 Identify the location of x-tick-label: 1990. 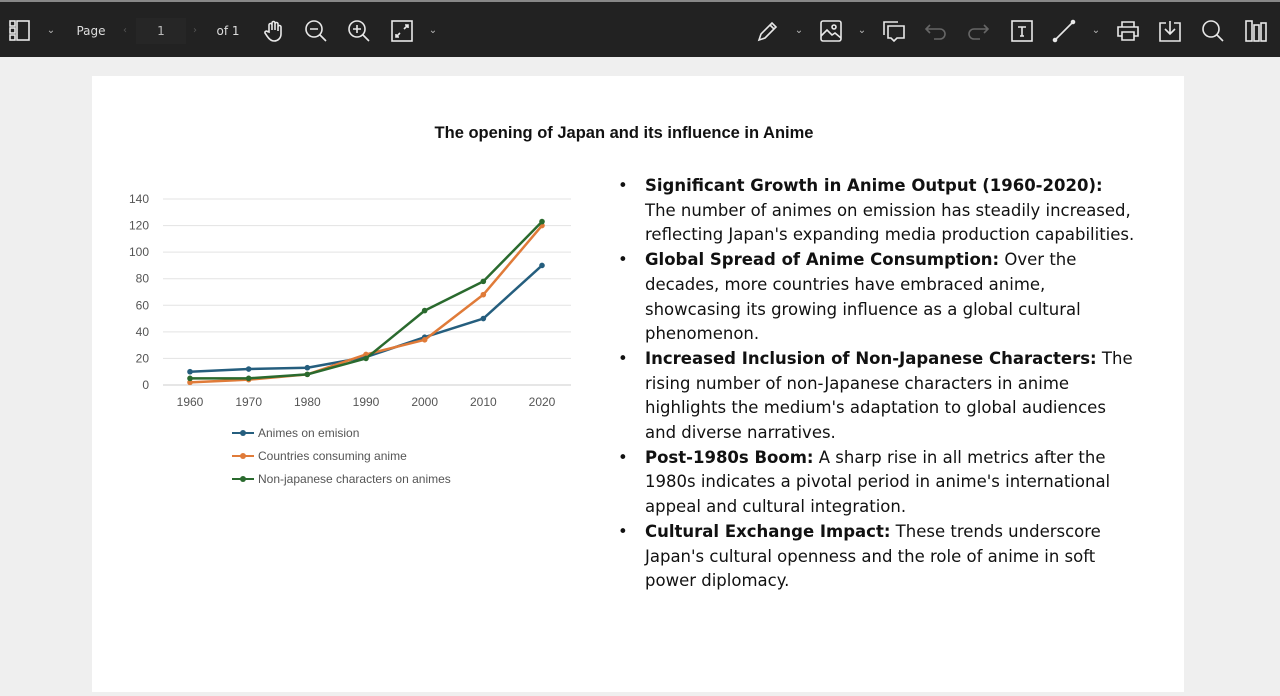
(366, 402).